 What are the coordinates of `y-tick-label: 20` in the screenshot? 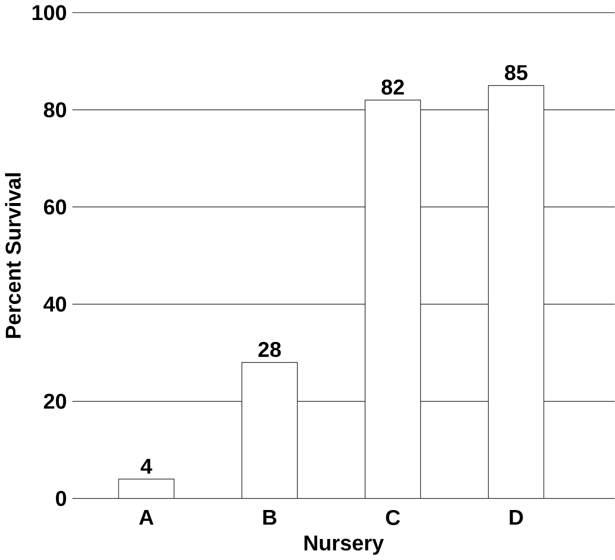 It's located at (55, 401).